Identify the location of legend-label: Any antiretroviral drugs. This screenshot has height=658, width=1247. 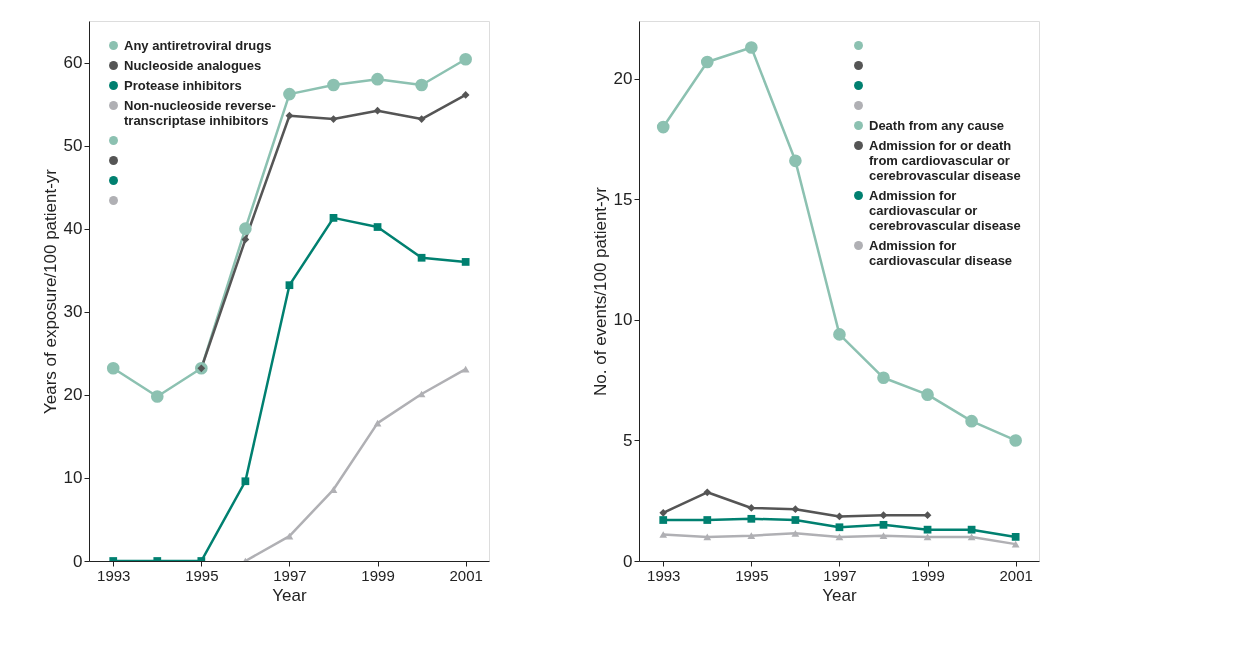
(198, 45).